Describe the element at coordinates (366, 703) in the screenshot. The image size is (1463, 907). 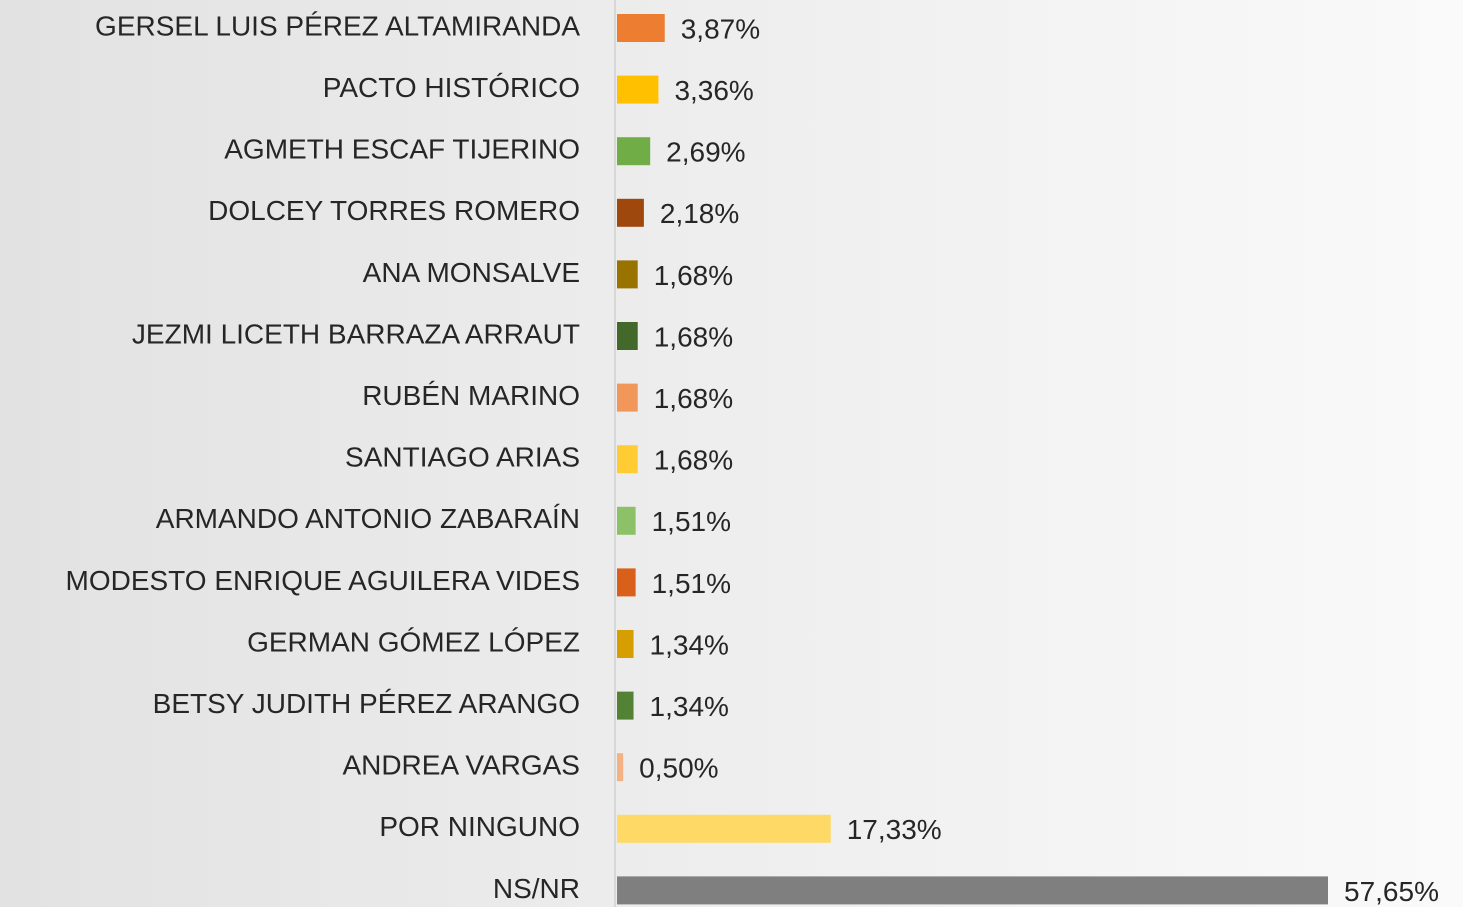
I see `category-label: BETSY JUDITH PÉREZ ARANGO` at that location.